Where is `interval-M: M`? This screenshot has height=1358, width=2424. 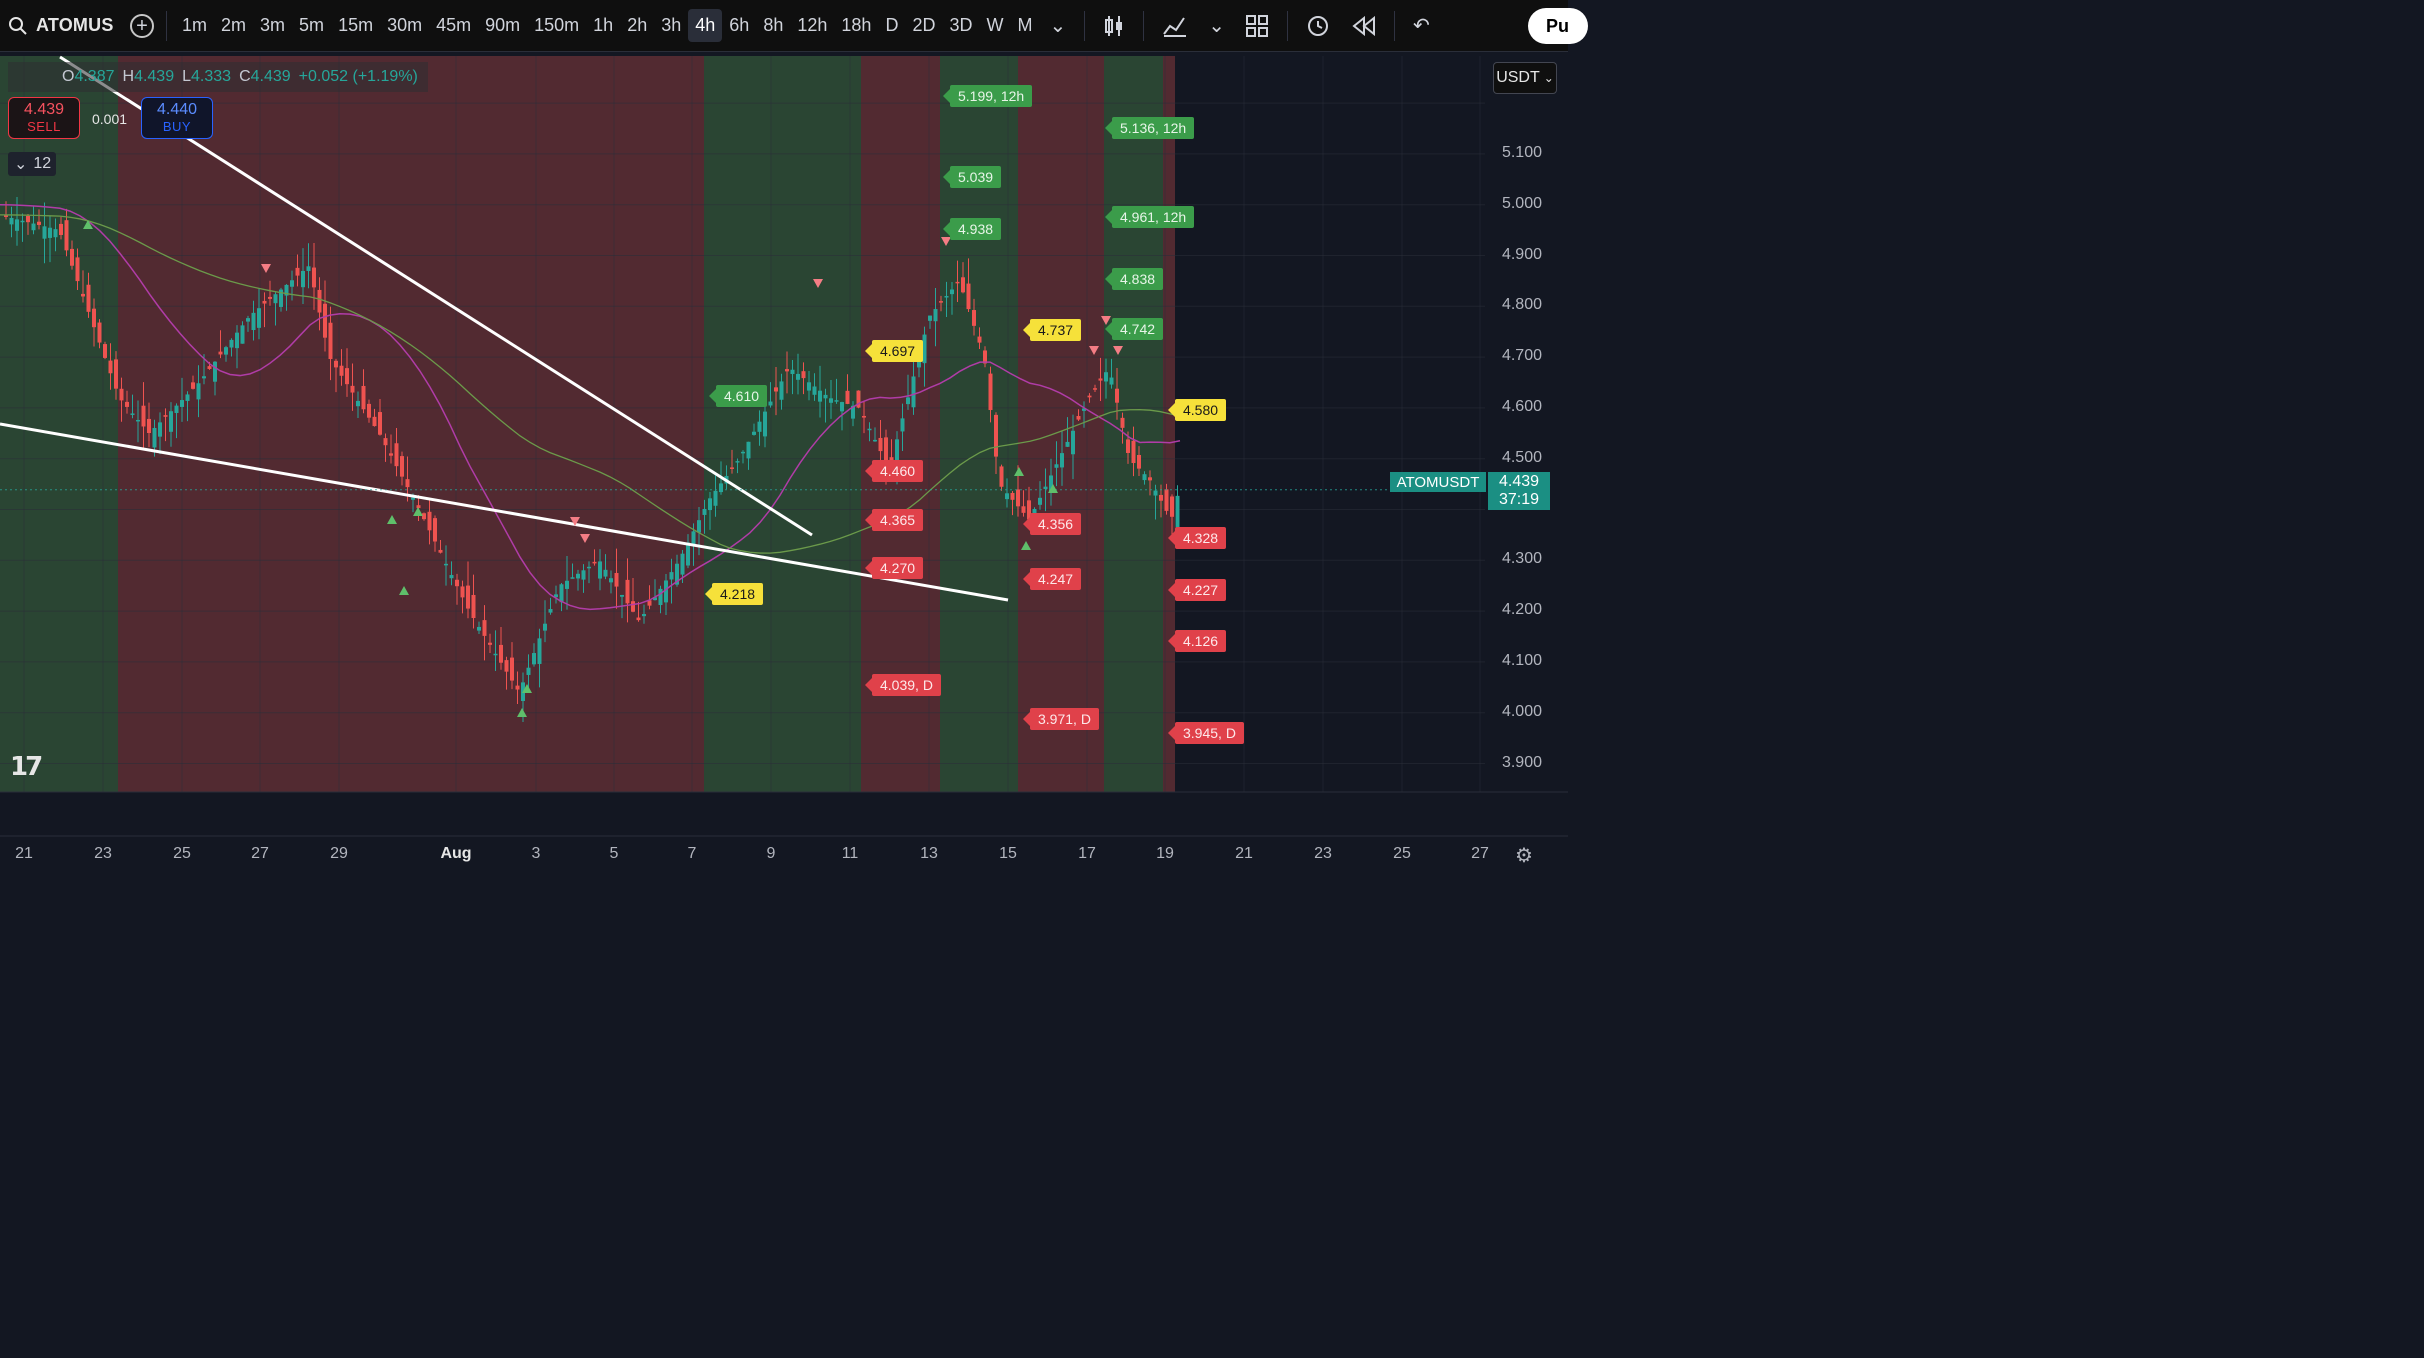
interval-M: M is located at coordinates (1025, 25).